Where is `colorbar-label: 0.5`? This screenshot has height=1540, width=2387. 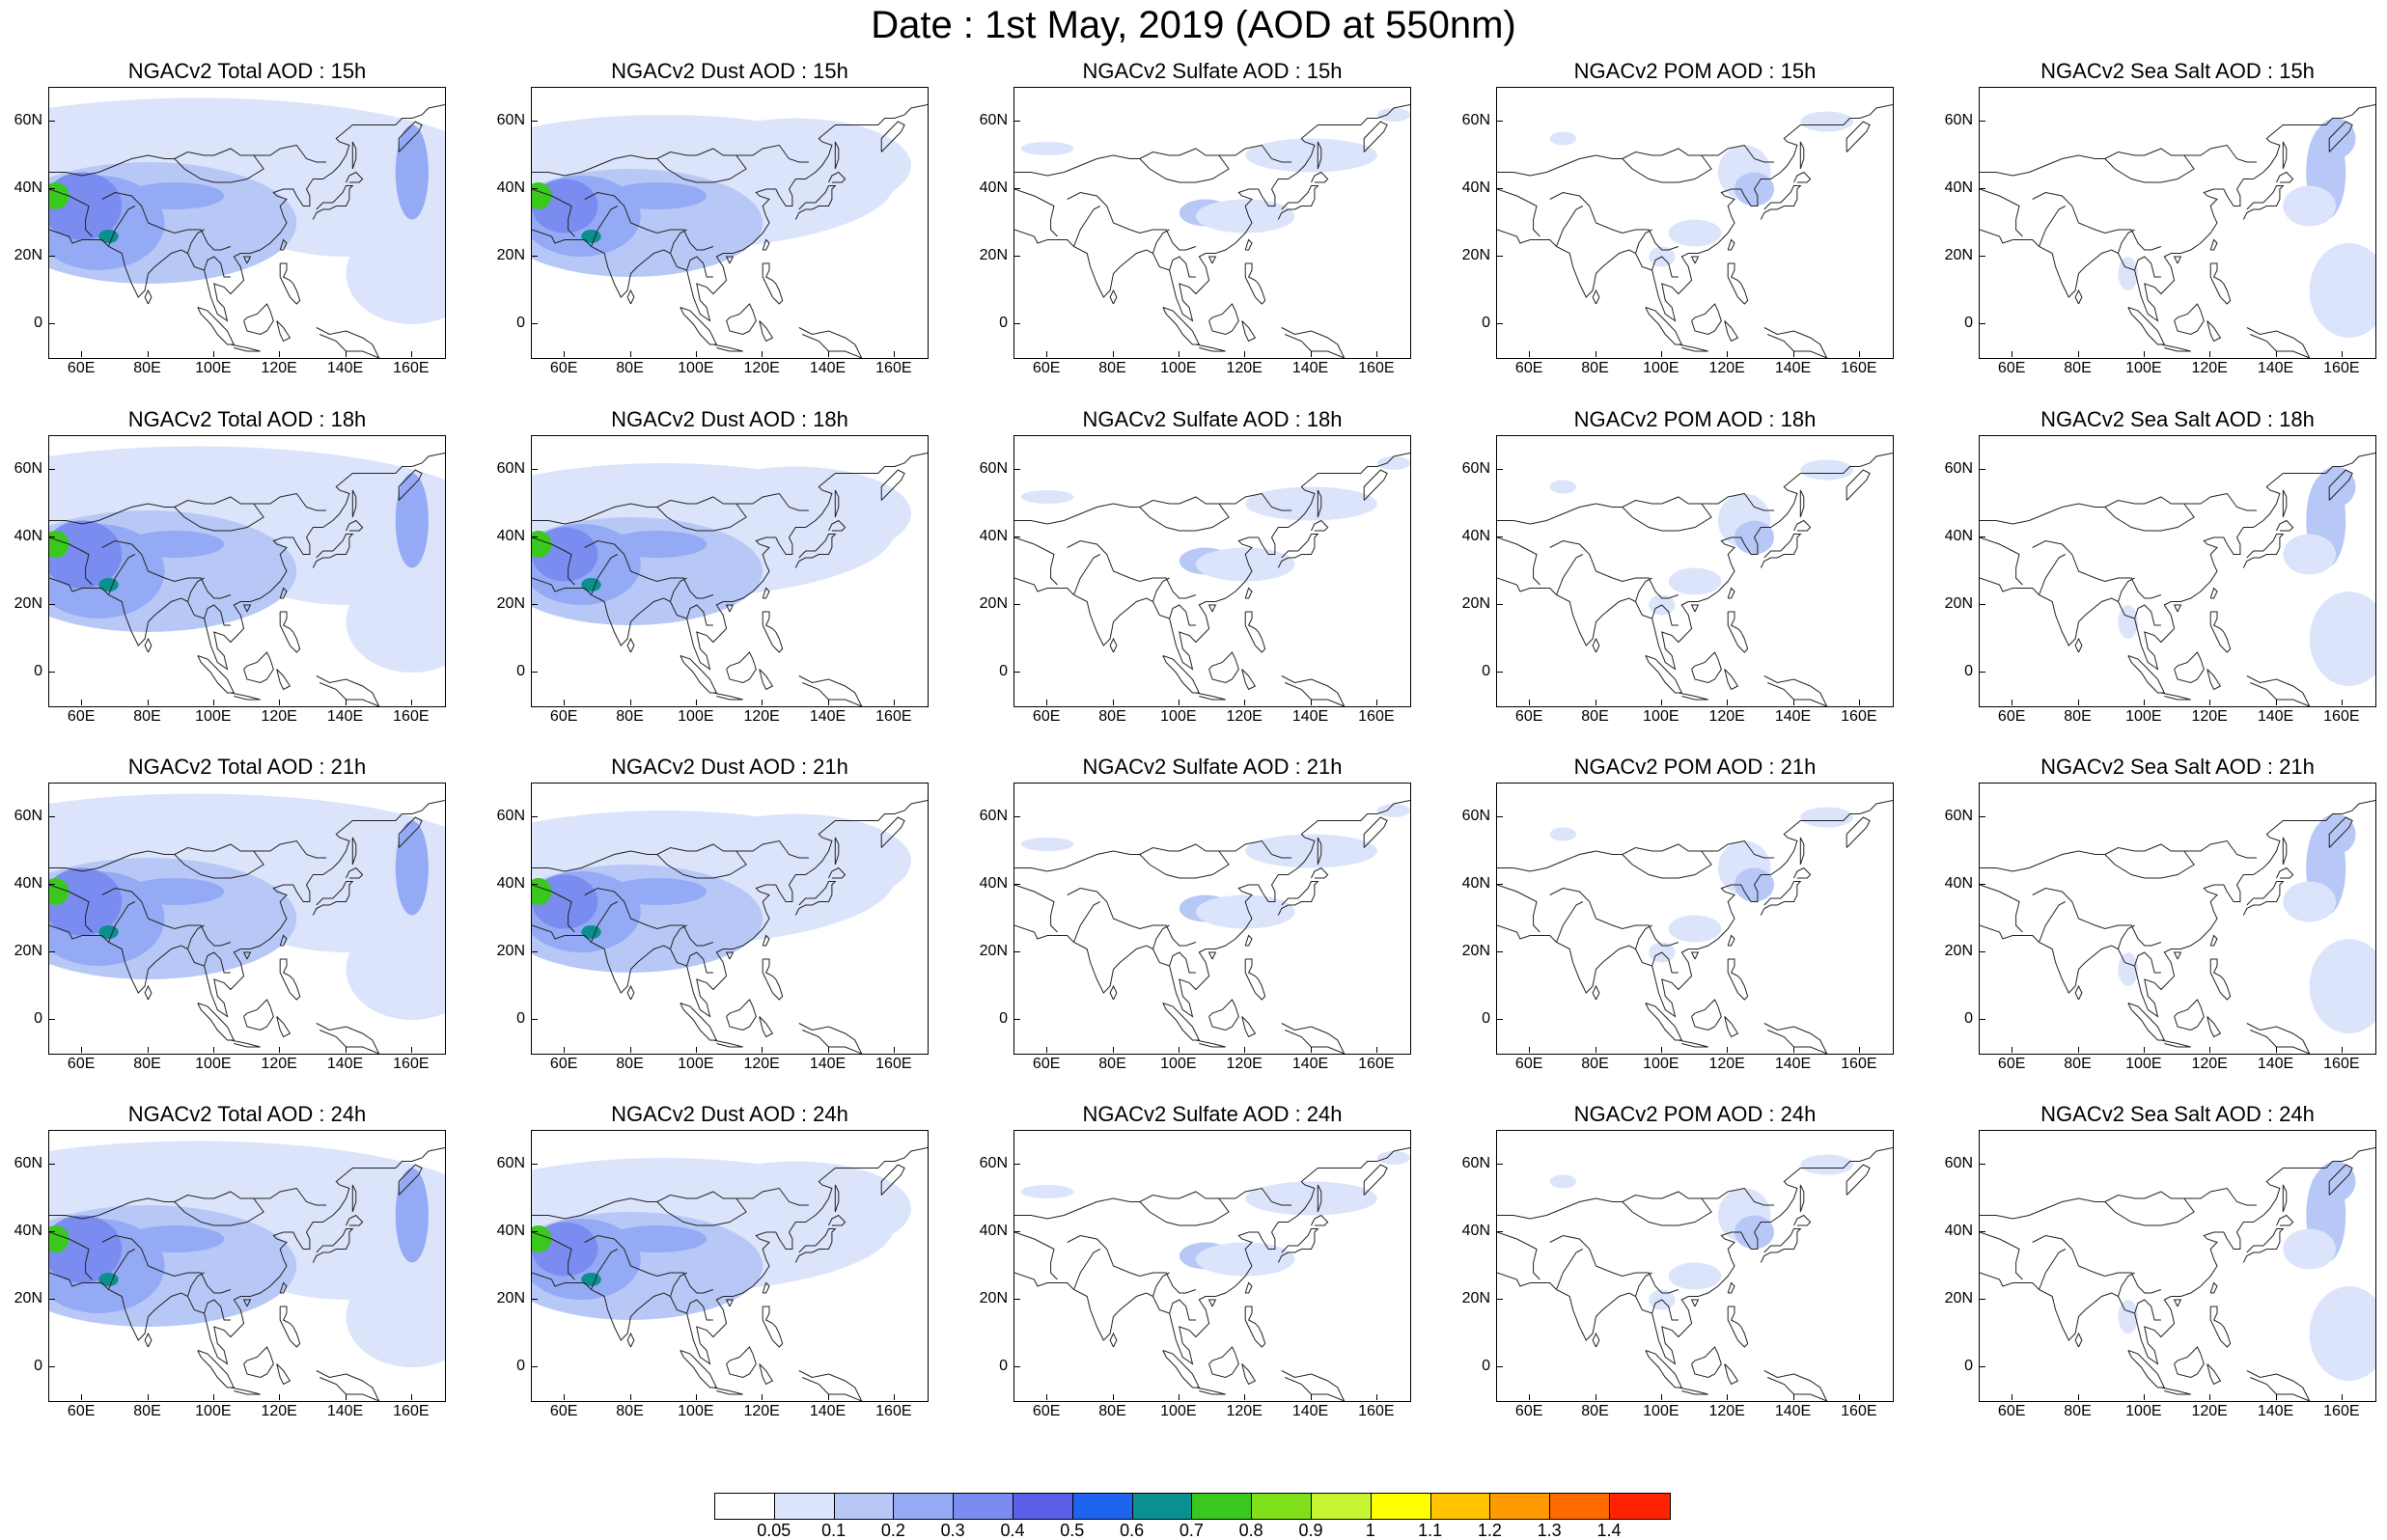
colorbar-label: 0.5 is located at coordinates (1072, 1530).